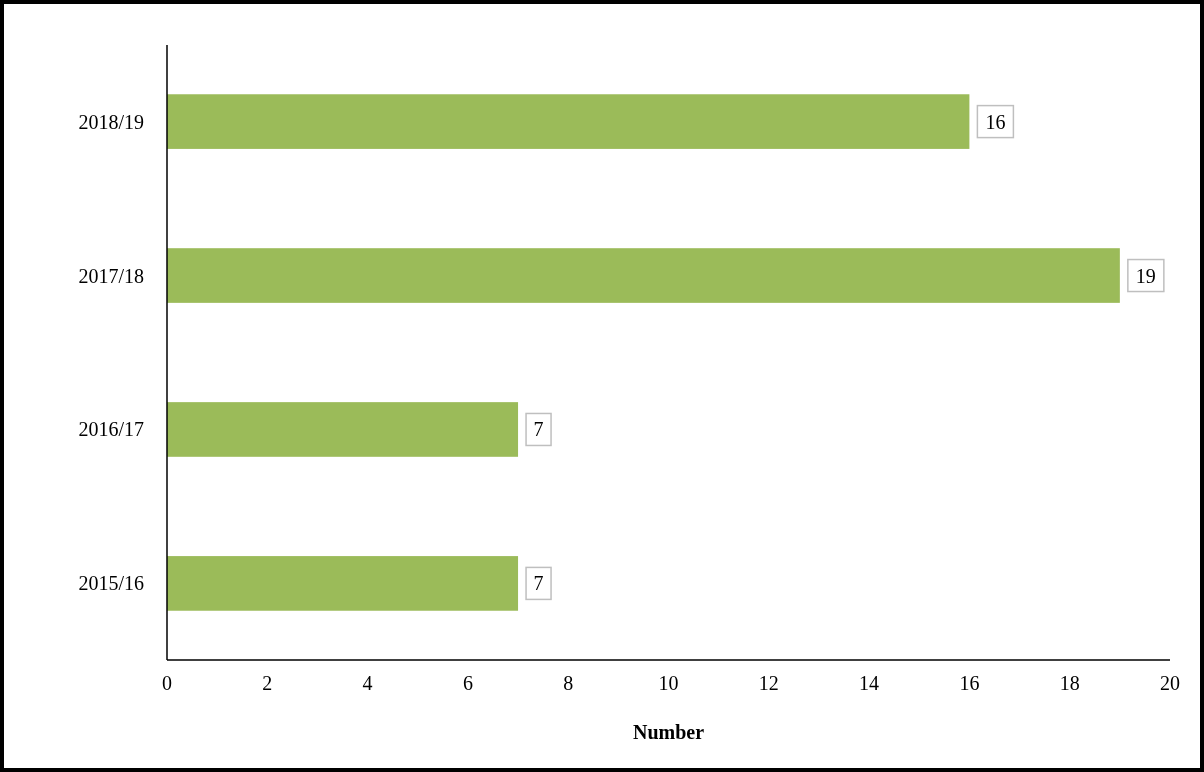  I want to click on y-tick-label: 2016/17, so click(111, 429).